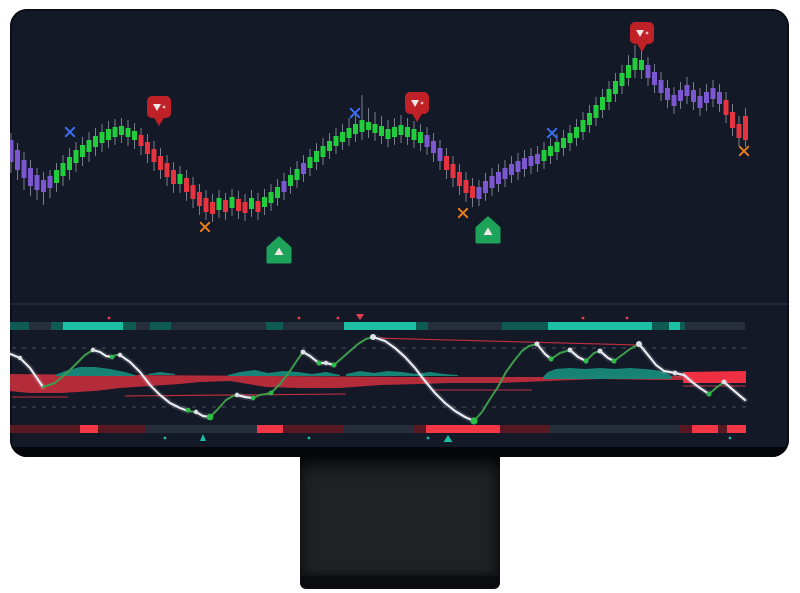  What do you see at coordinates (70, 132) in the screenshot?
I see `x-cross-marker-blue` at bounding box center [70, 132].